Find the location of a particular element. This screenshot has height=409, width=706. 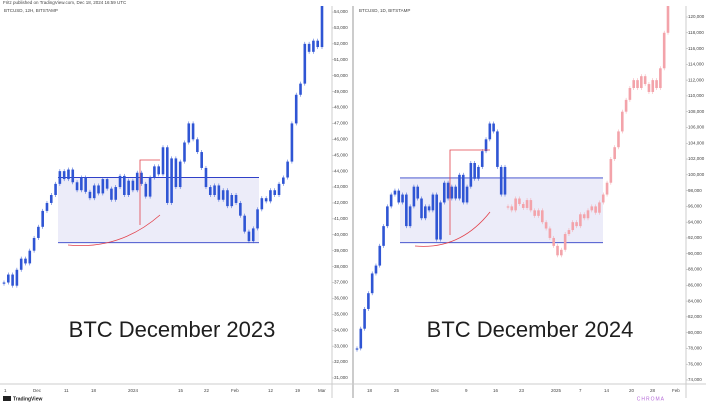

y-tick-label: 42,000 is located at coordinates (341, 202).